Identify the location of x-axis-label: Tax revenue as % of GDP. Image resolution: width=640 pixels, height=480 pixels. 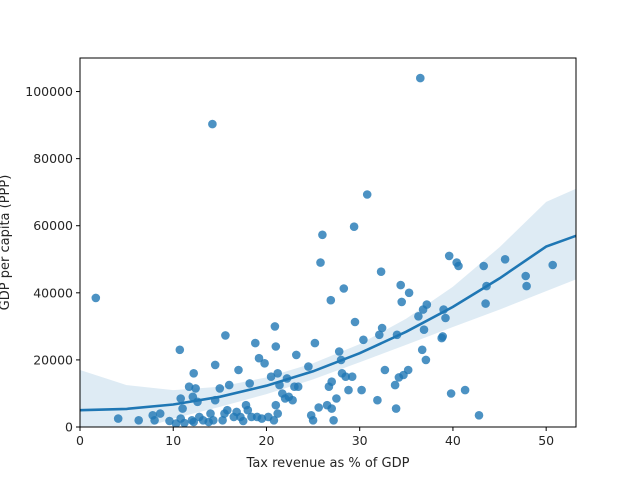
(328, 463).